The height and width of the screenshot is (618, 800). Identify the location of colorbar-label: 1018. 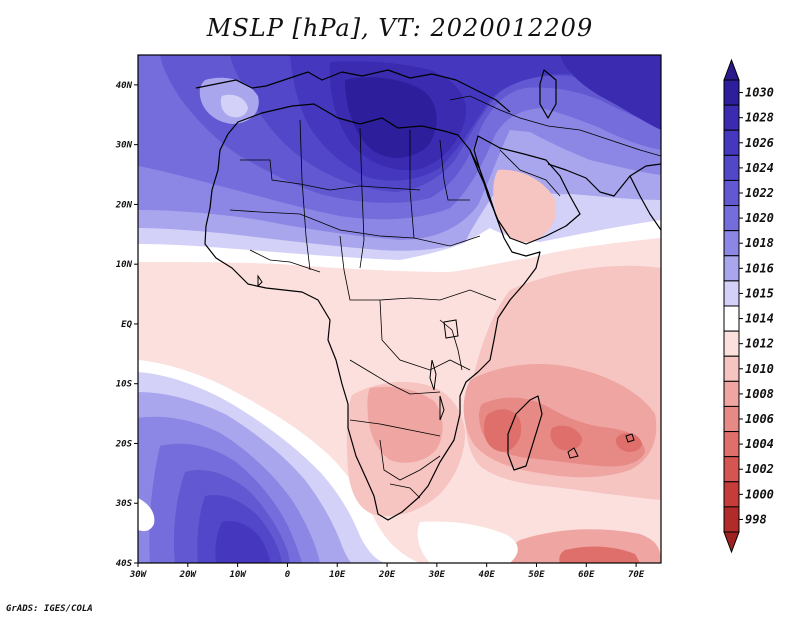
(759, 243).